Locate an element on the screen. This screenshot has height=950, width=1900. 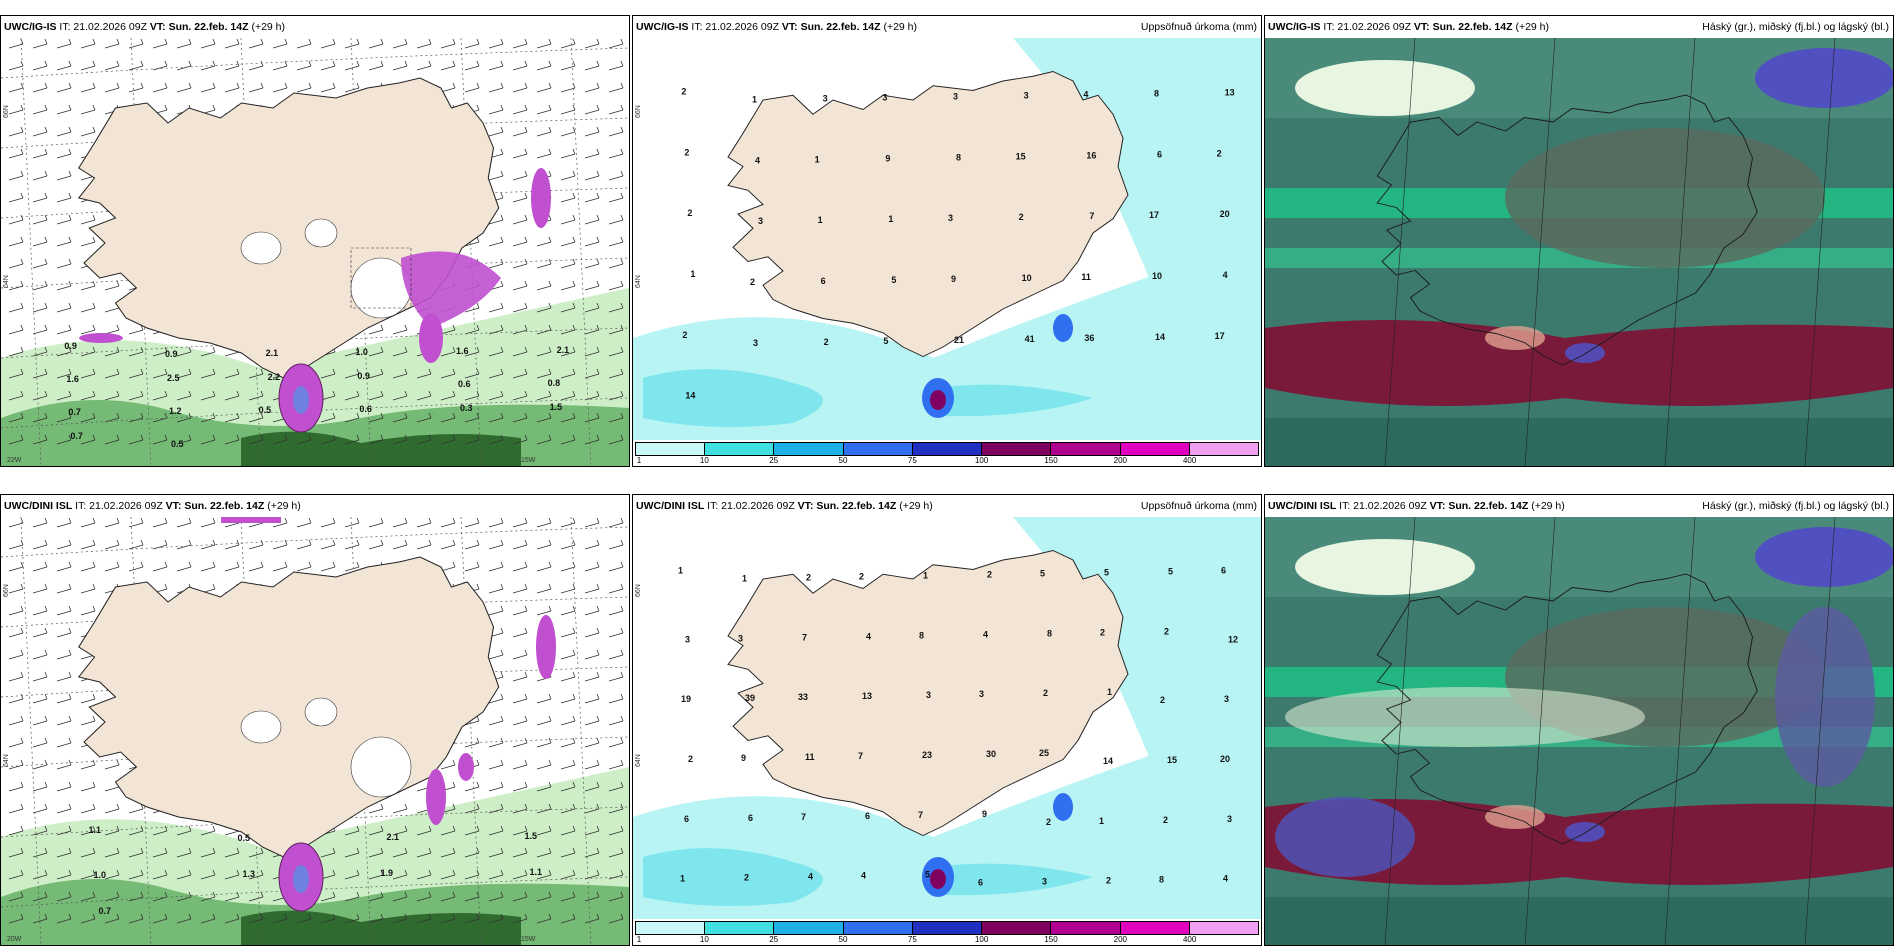
core-precip is located at coordinates (301, 400).